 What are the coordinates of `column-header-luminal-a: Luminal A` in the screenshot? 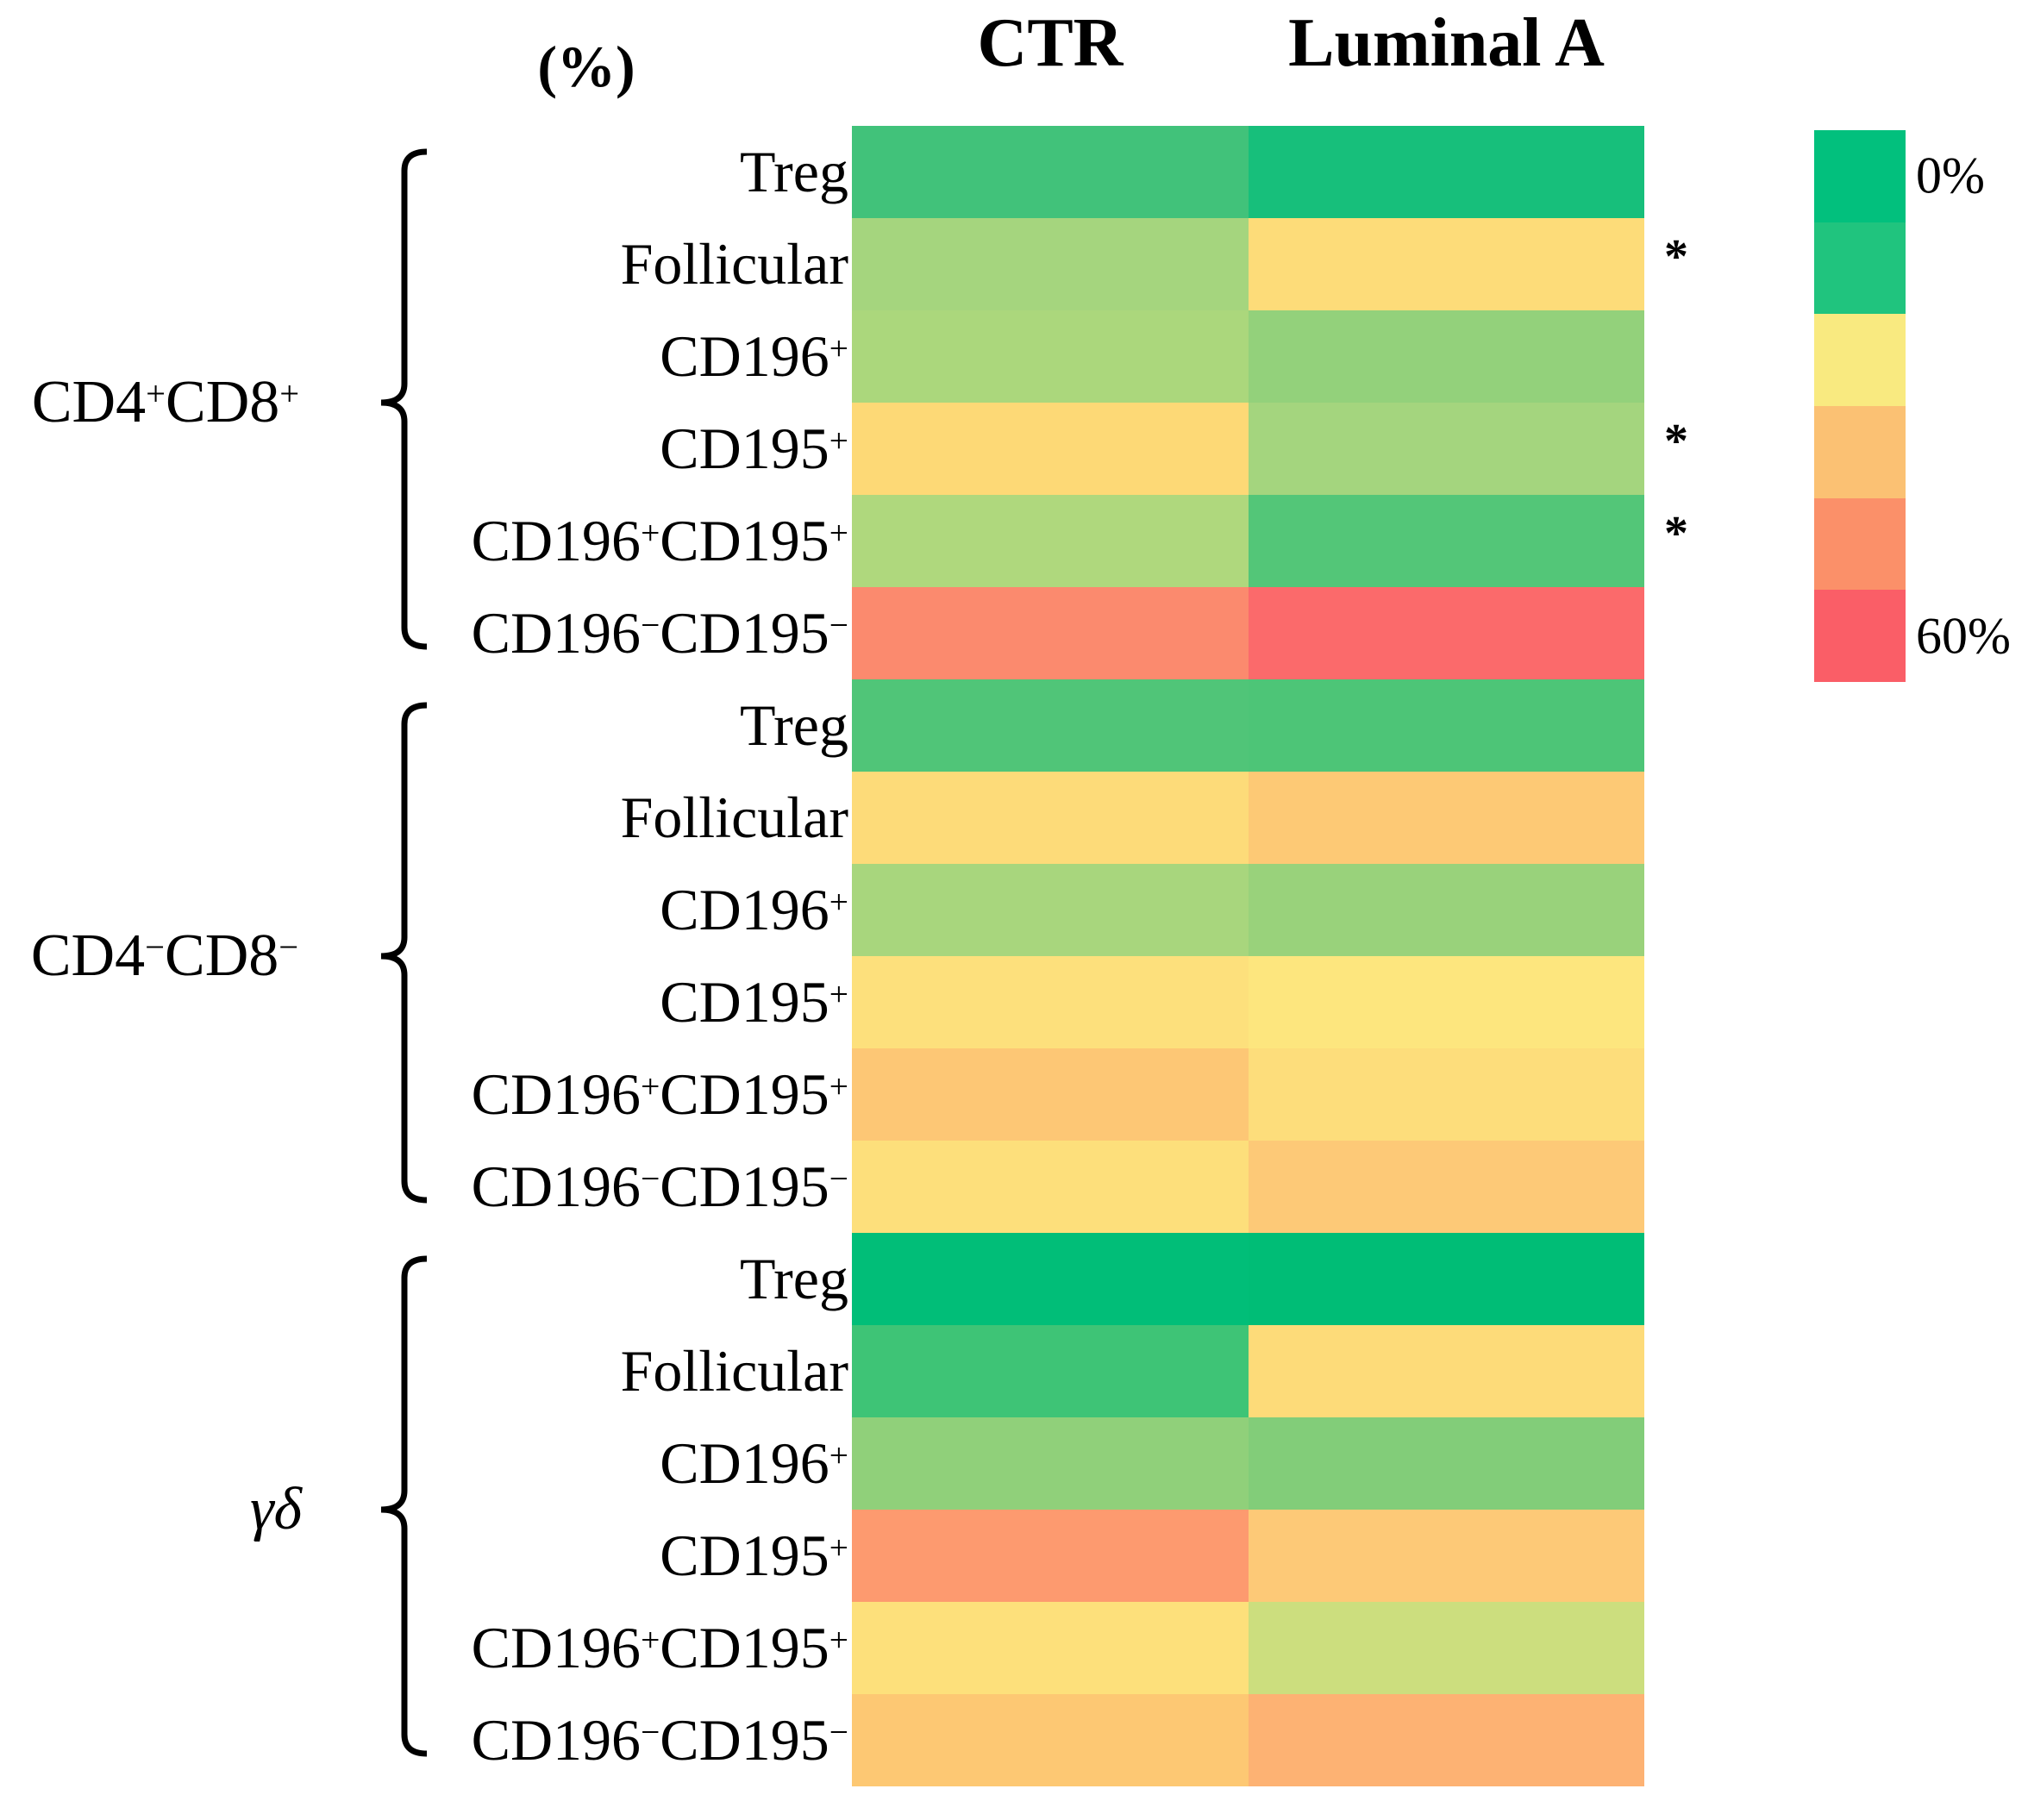 It's located at (1446, 42).